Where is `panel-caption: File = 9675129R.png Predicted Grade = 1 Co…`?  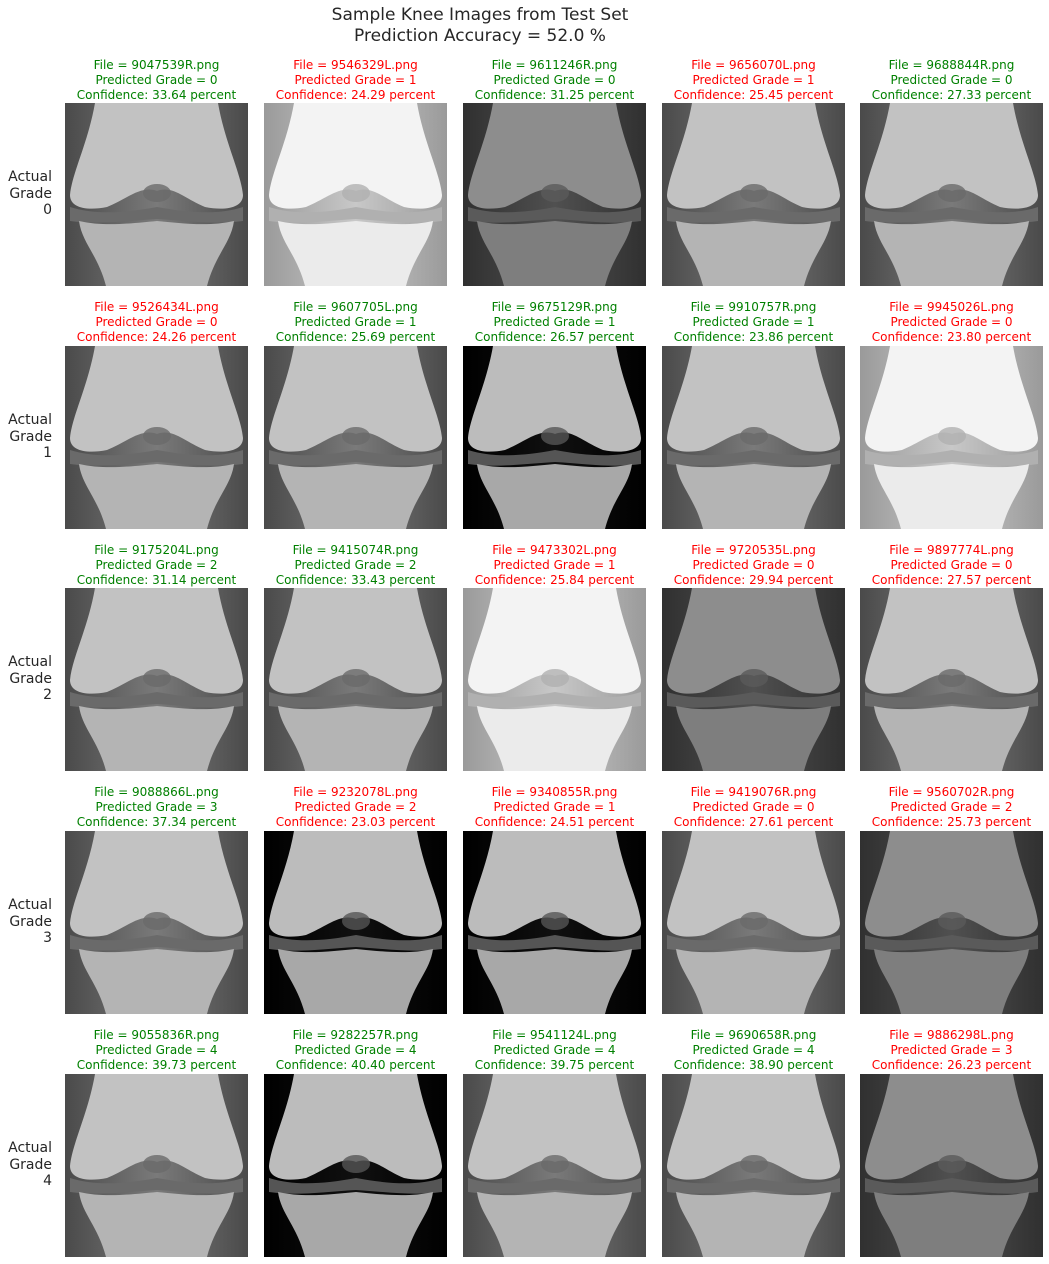 panel-caption: File = 9675129R.png Predicted Grade = 1 Co… is located at coordinates (554, 322).